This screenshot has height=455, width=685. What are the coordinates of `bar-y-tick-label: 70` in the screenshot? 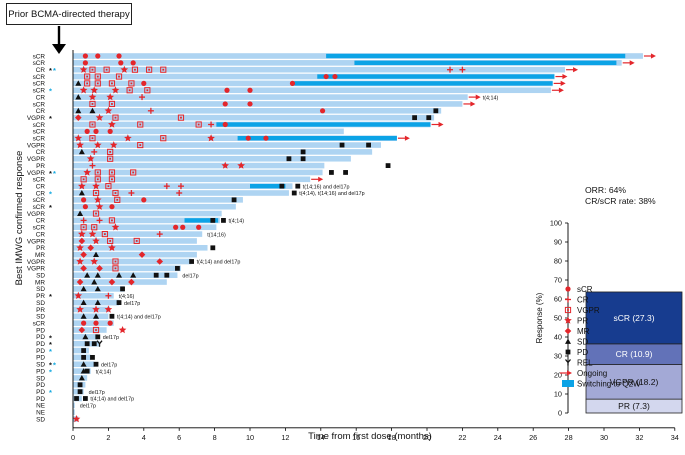 It's located at (558, 280).